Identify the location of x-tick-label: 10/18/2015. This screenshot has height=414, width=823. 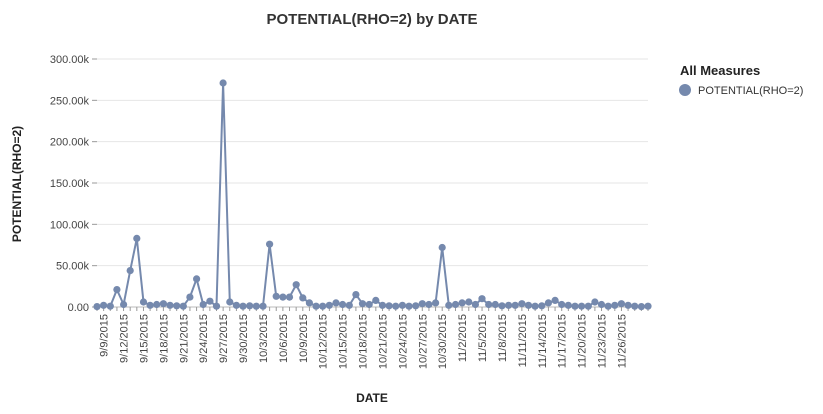
(364, 341).